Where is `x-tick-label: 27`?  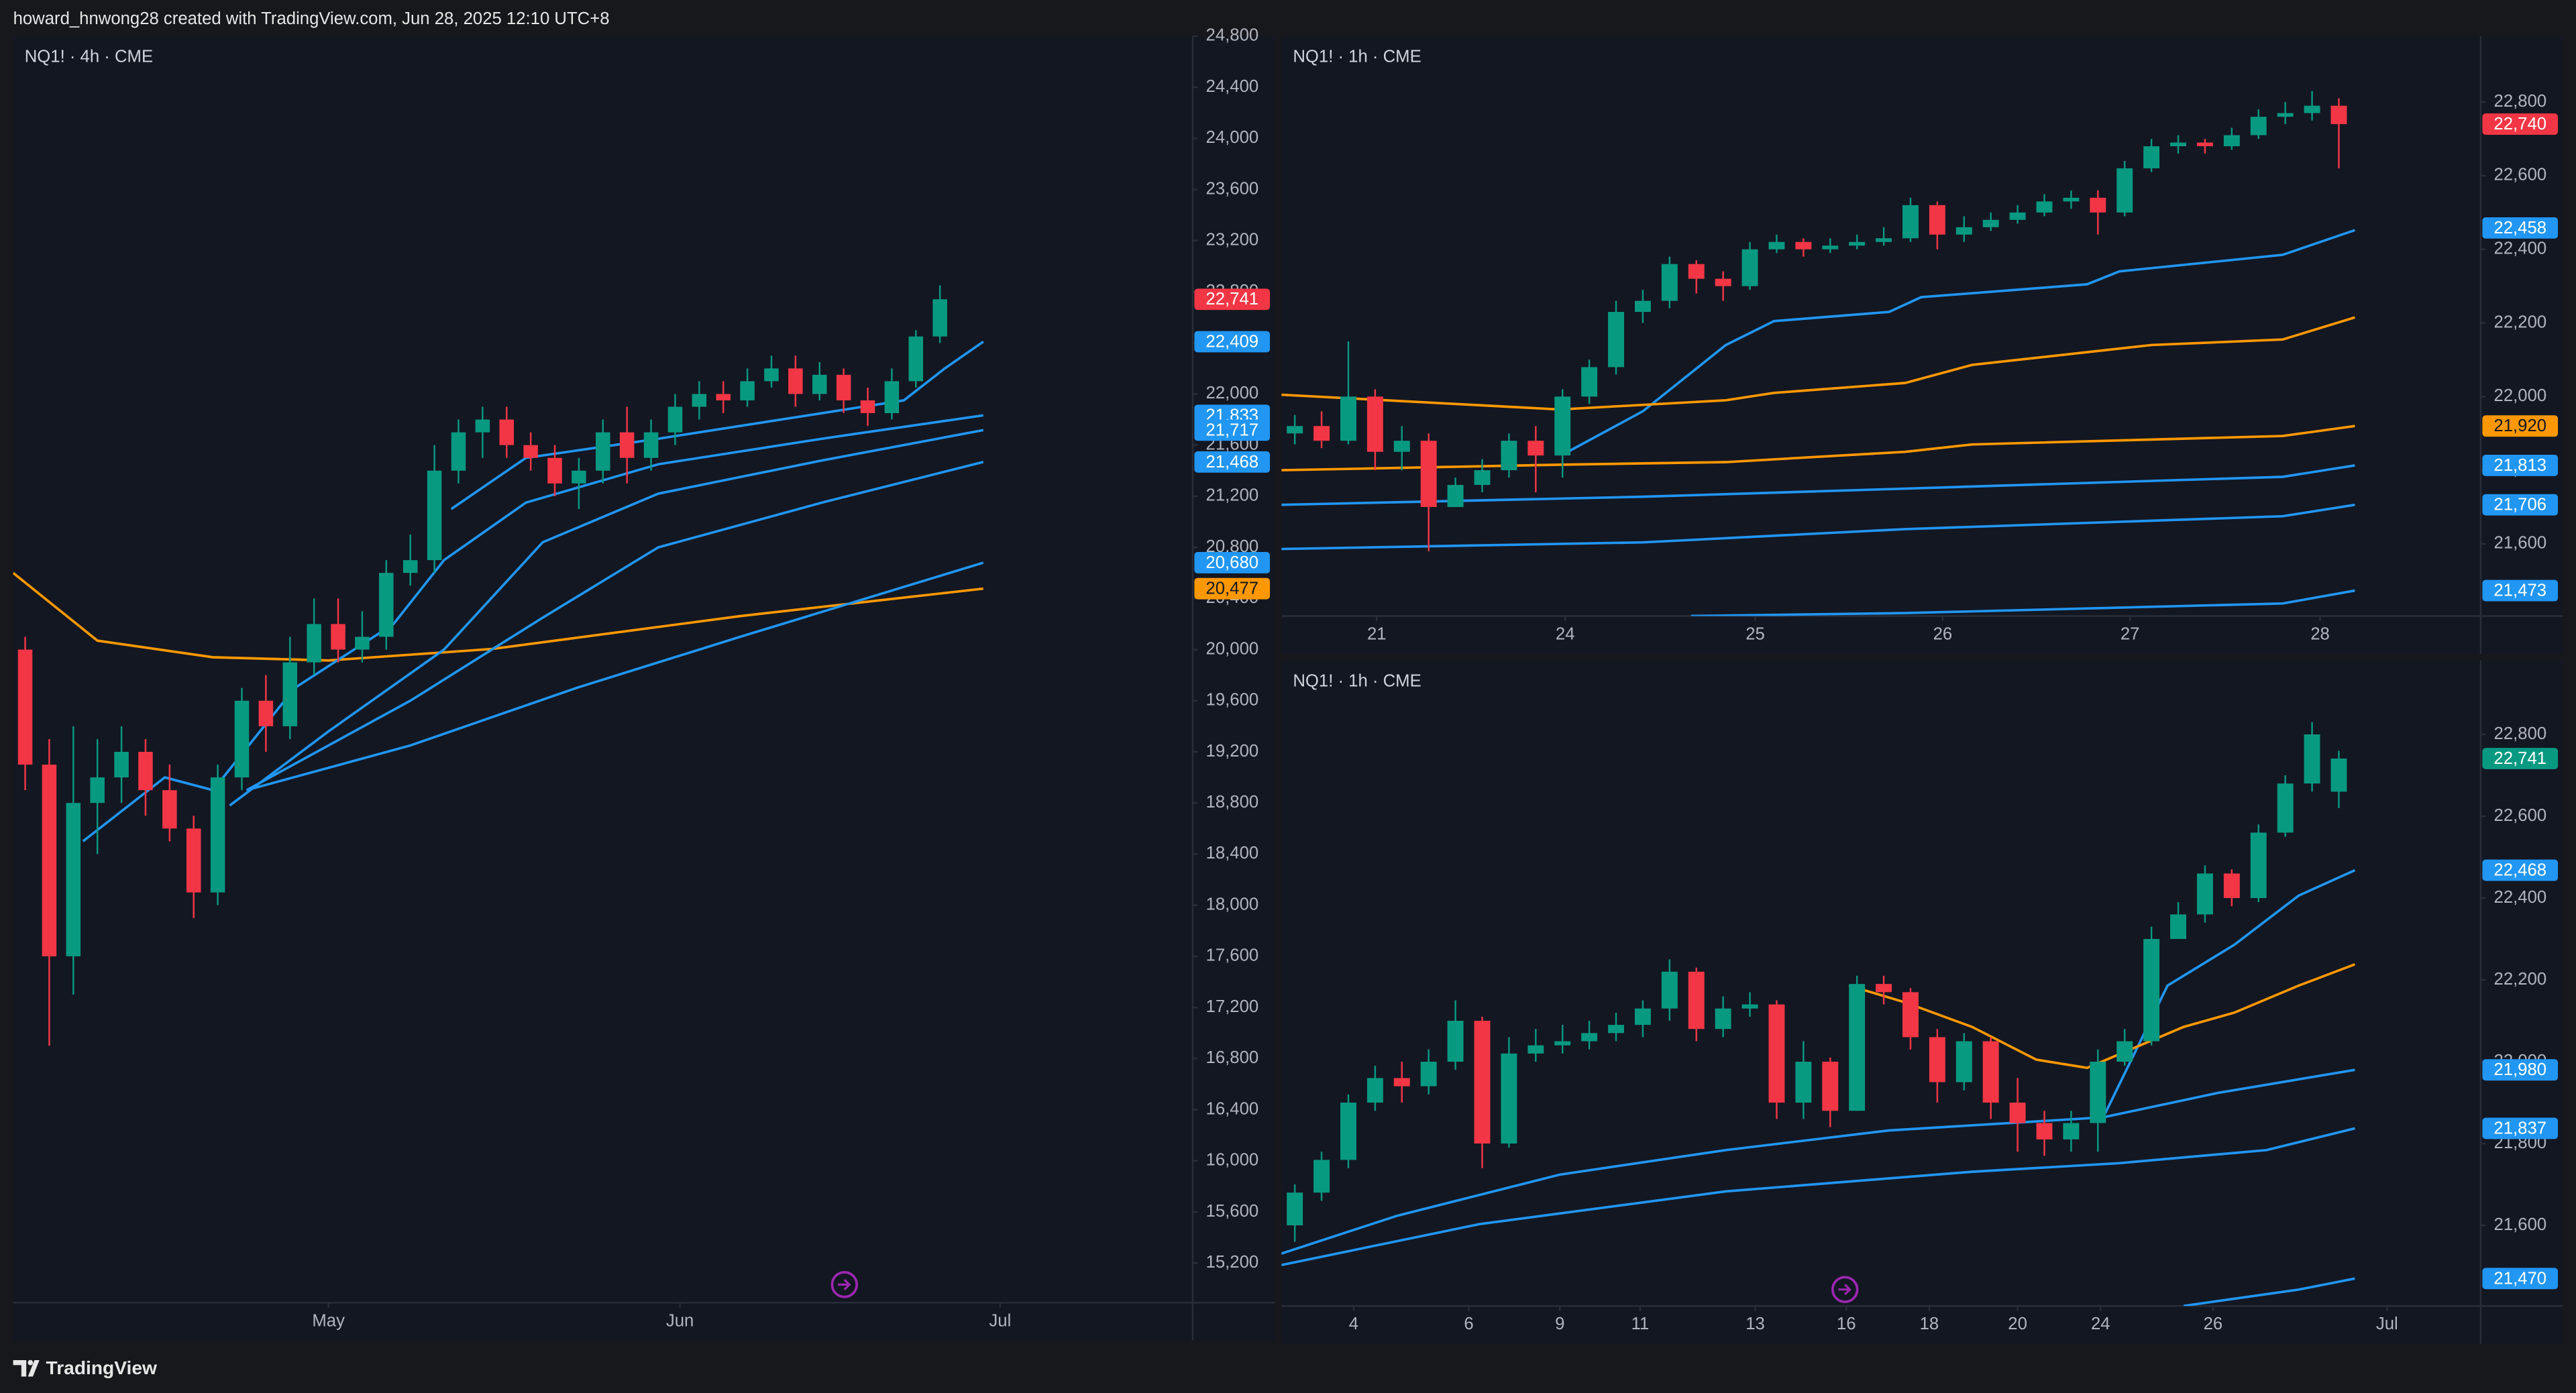 x-tick-label: 27 is located at coordinates (2130, 634).